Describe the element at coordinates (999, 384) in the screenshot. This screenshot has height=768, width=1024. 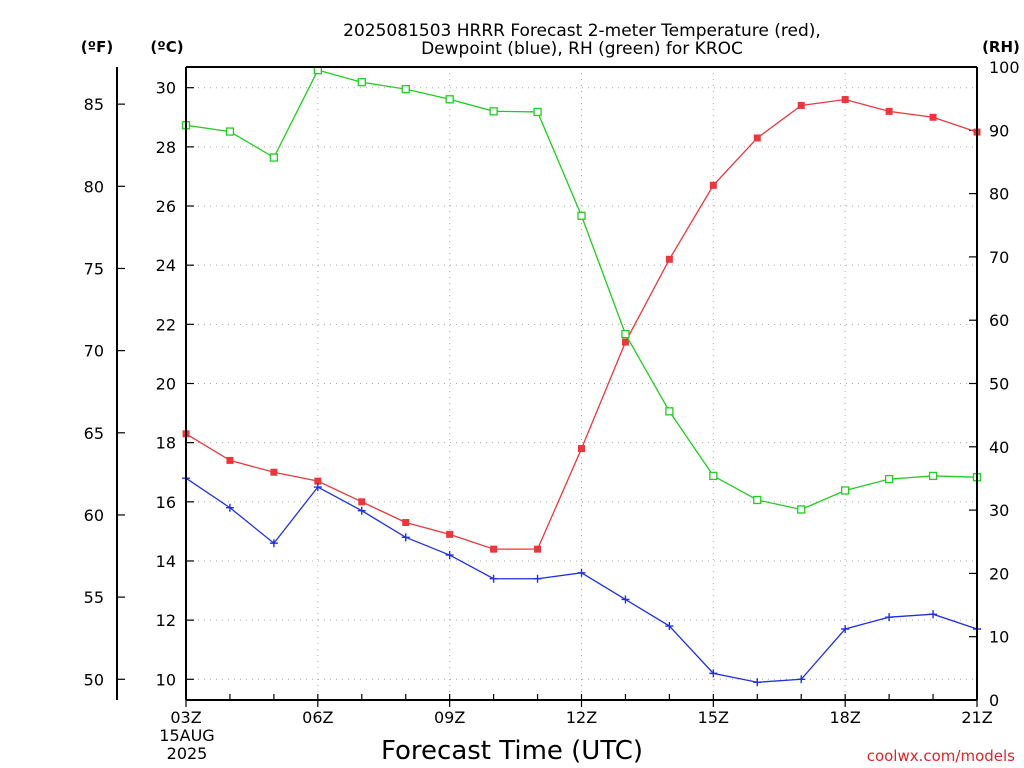
I see `rh-tick-label: 50` at that location.